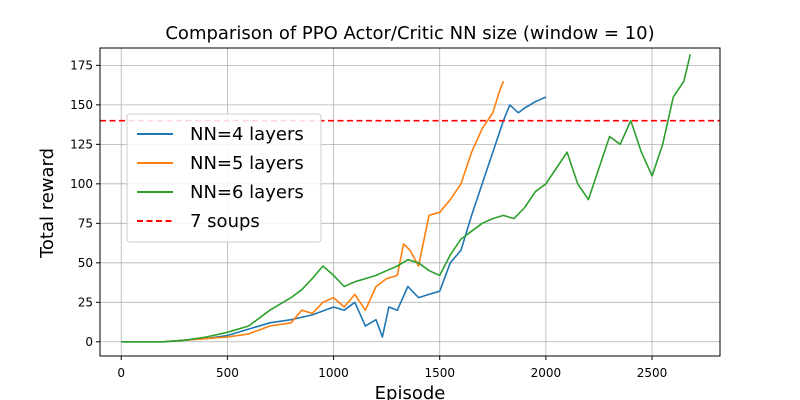 The height and width of the screenshot is (400, 800). I want to click on y-axis-ticks: 0 25 50 75 100 125 150 175, so click(85, 203).